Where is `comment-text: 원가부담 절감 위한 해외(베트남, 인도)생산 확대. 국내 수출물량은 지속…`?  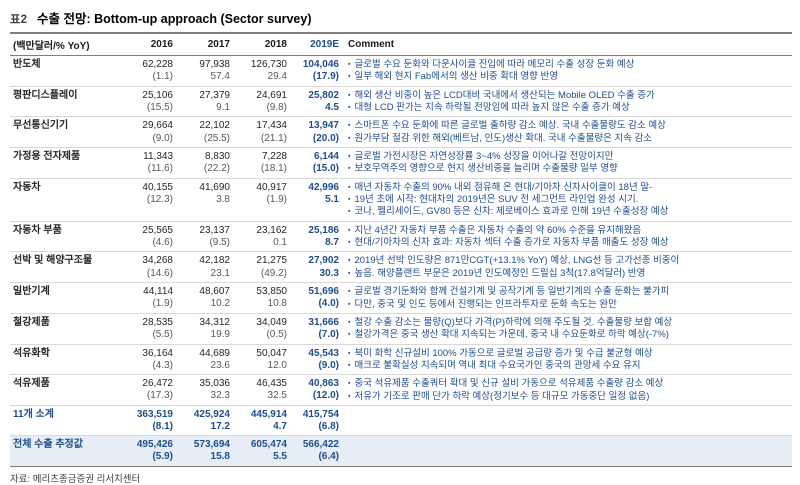 comment-text: 원가부담 절감 위한 해외(베트남, 인도)생산 확대. 국내 수출물량은 지속… is located at coordinates (503, 138).